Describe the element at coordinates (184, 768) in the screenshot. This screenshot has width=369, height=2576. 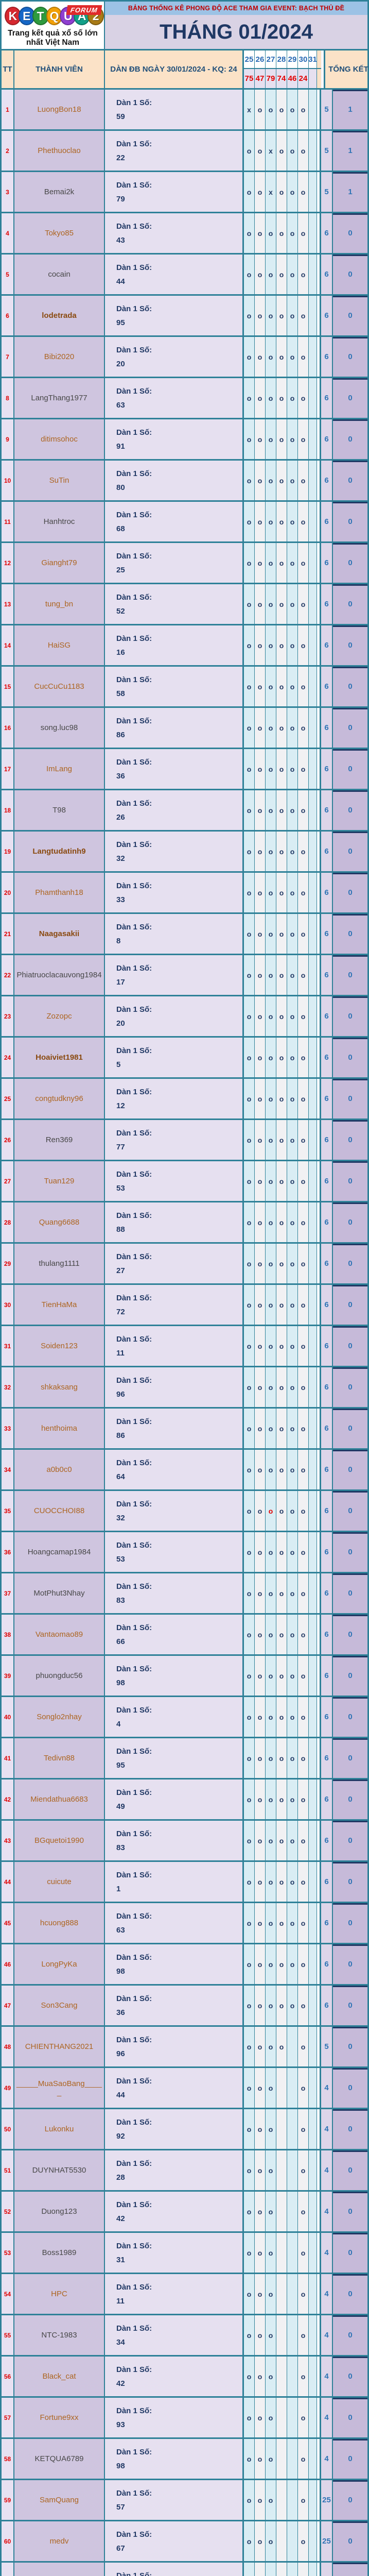
I see `table-row: 17 ImLang Dàn 1 Số: 36 o o o o o o 6 0` at that location.